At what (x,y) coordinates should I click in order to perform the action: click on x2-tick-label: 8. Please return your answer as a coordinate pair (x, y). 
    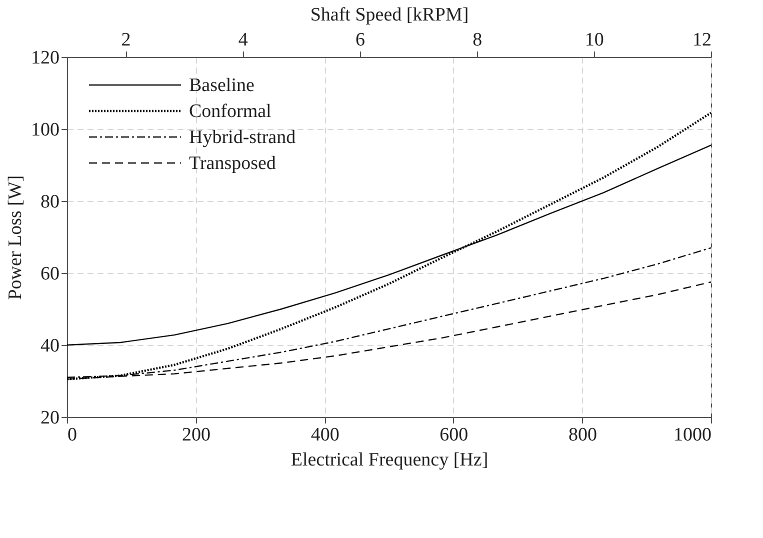
    Looking at the image, I should click on (477, 40).